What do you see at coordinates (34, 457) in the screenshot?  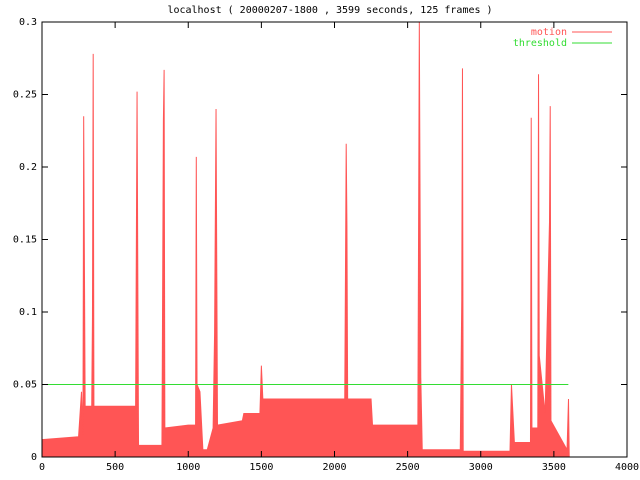 I see `y-tick-label: 0` at bounding box center [34, 457].